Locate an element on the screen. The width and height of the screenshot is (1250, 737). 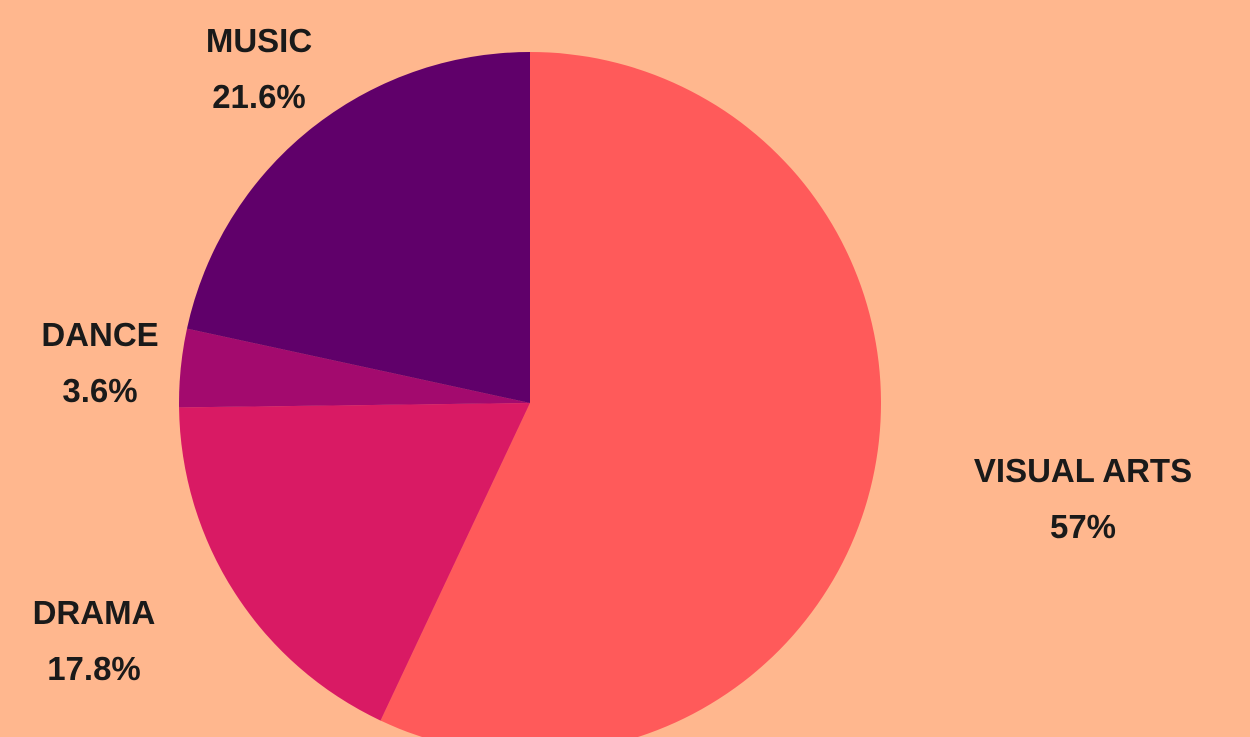
slice-value-visual-arts: 57% is located at coordinates (1083, 526).